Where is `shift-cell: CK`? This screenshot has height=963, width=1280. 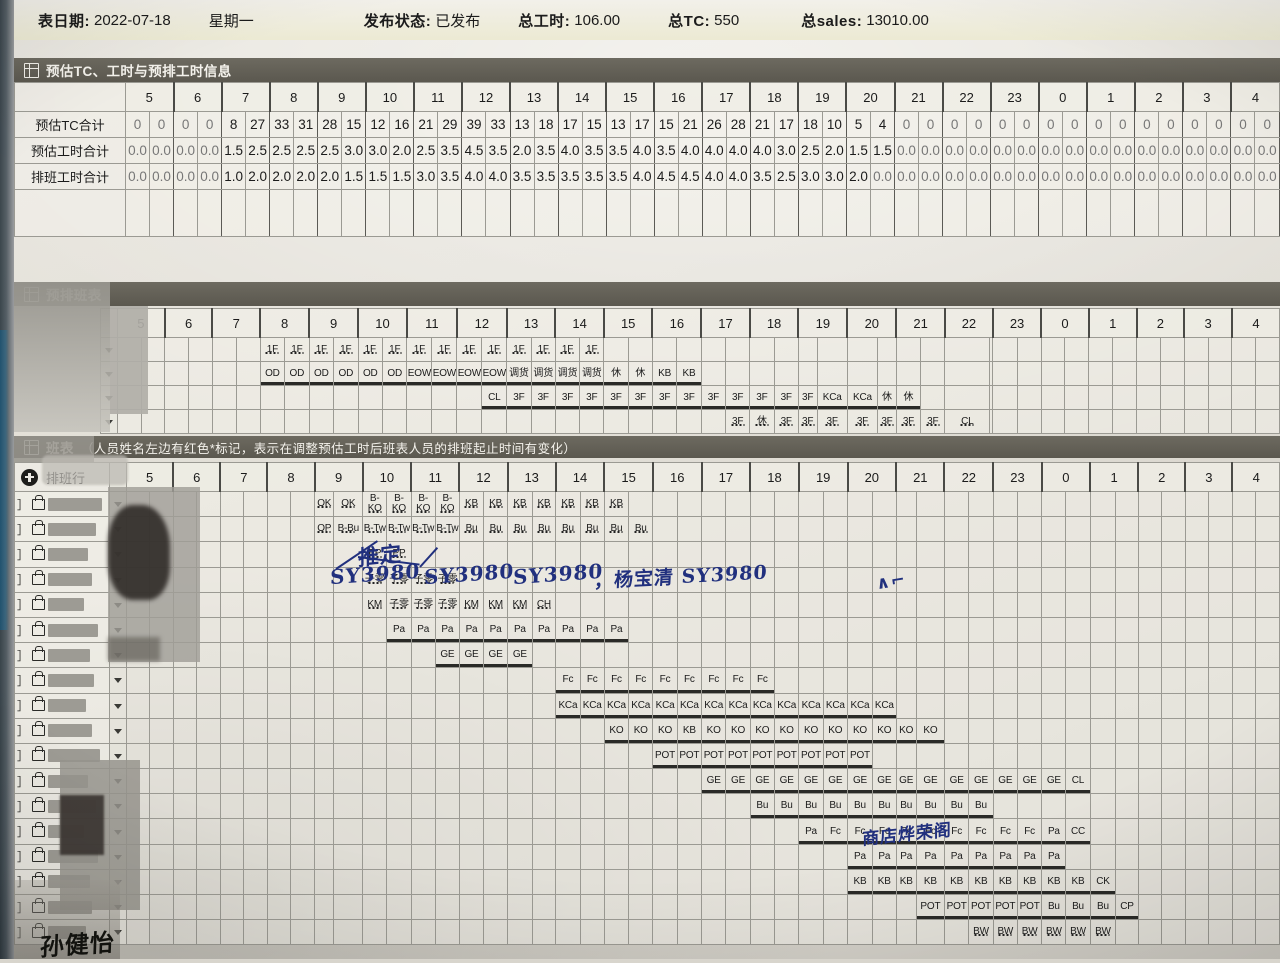
shift-cell: CK is located at coordinates (1103, 882).